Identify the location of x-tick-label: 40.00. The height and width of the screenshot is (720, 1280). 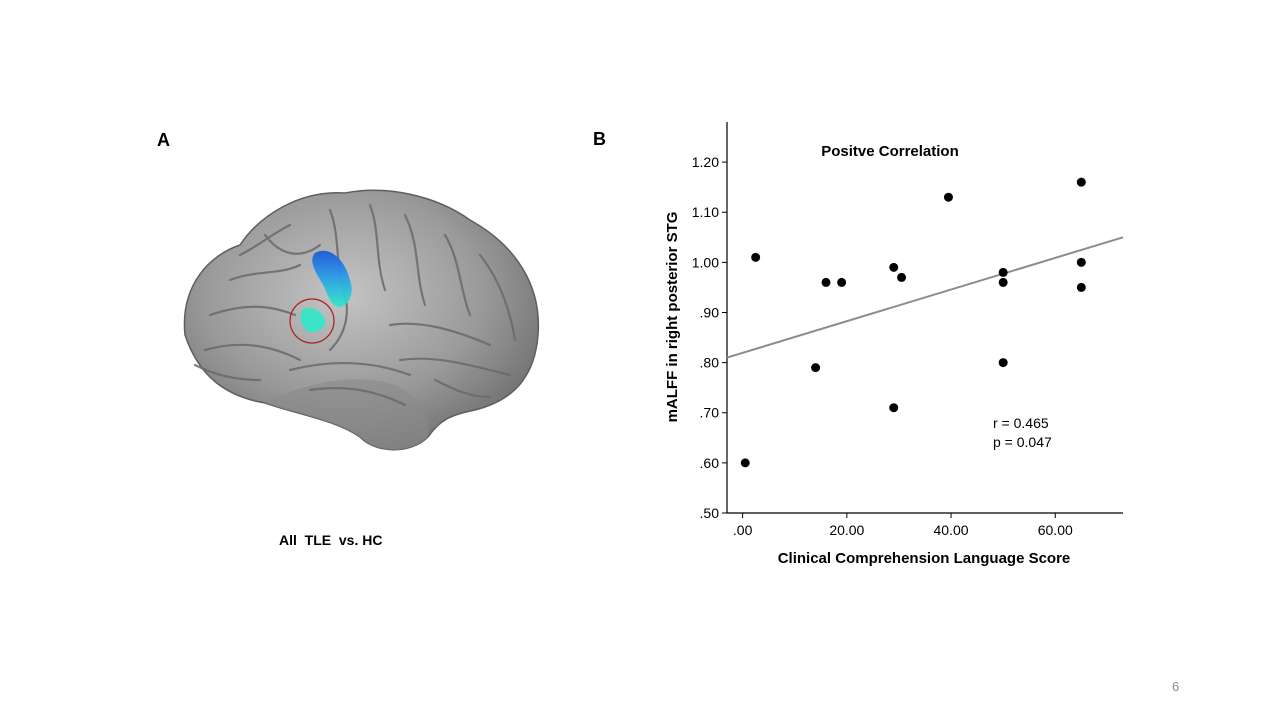
(951, 530).